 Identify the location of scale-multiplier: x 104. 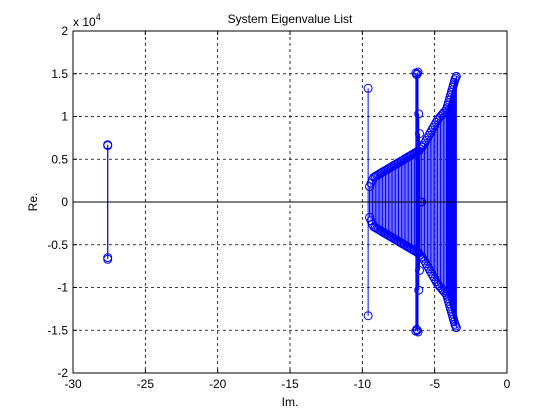
(87, 20).